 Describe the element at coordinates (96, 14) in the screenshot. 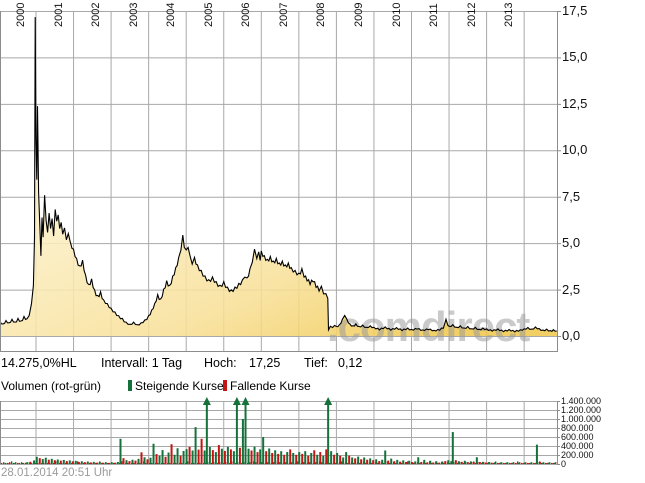

I see `x-axis-year-label: 2002` at that location.